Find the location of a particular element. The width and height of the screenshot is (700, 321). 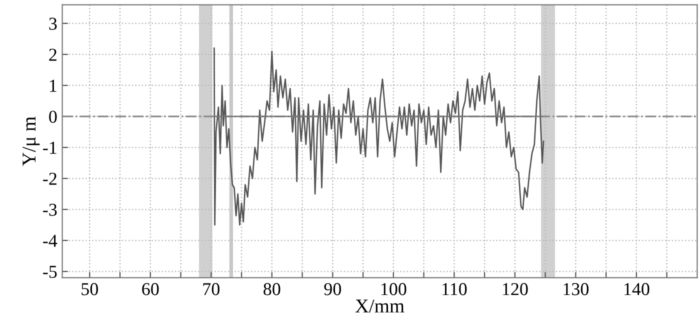

x-tick-label: 80 is located at coordinates (272, 289).